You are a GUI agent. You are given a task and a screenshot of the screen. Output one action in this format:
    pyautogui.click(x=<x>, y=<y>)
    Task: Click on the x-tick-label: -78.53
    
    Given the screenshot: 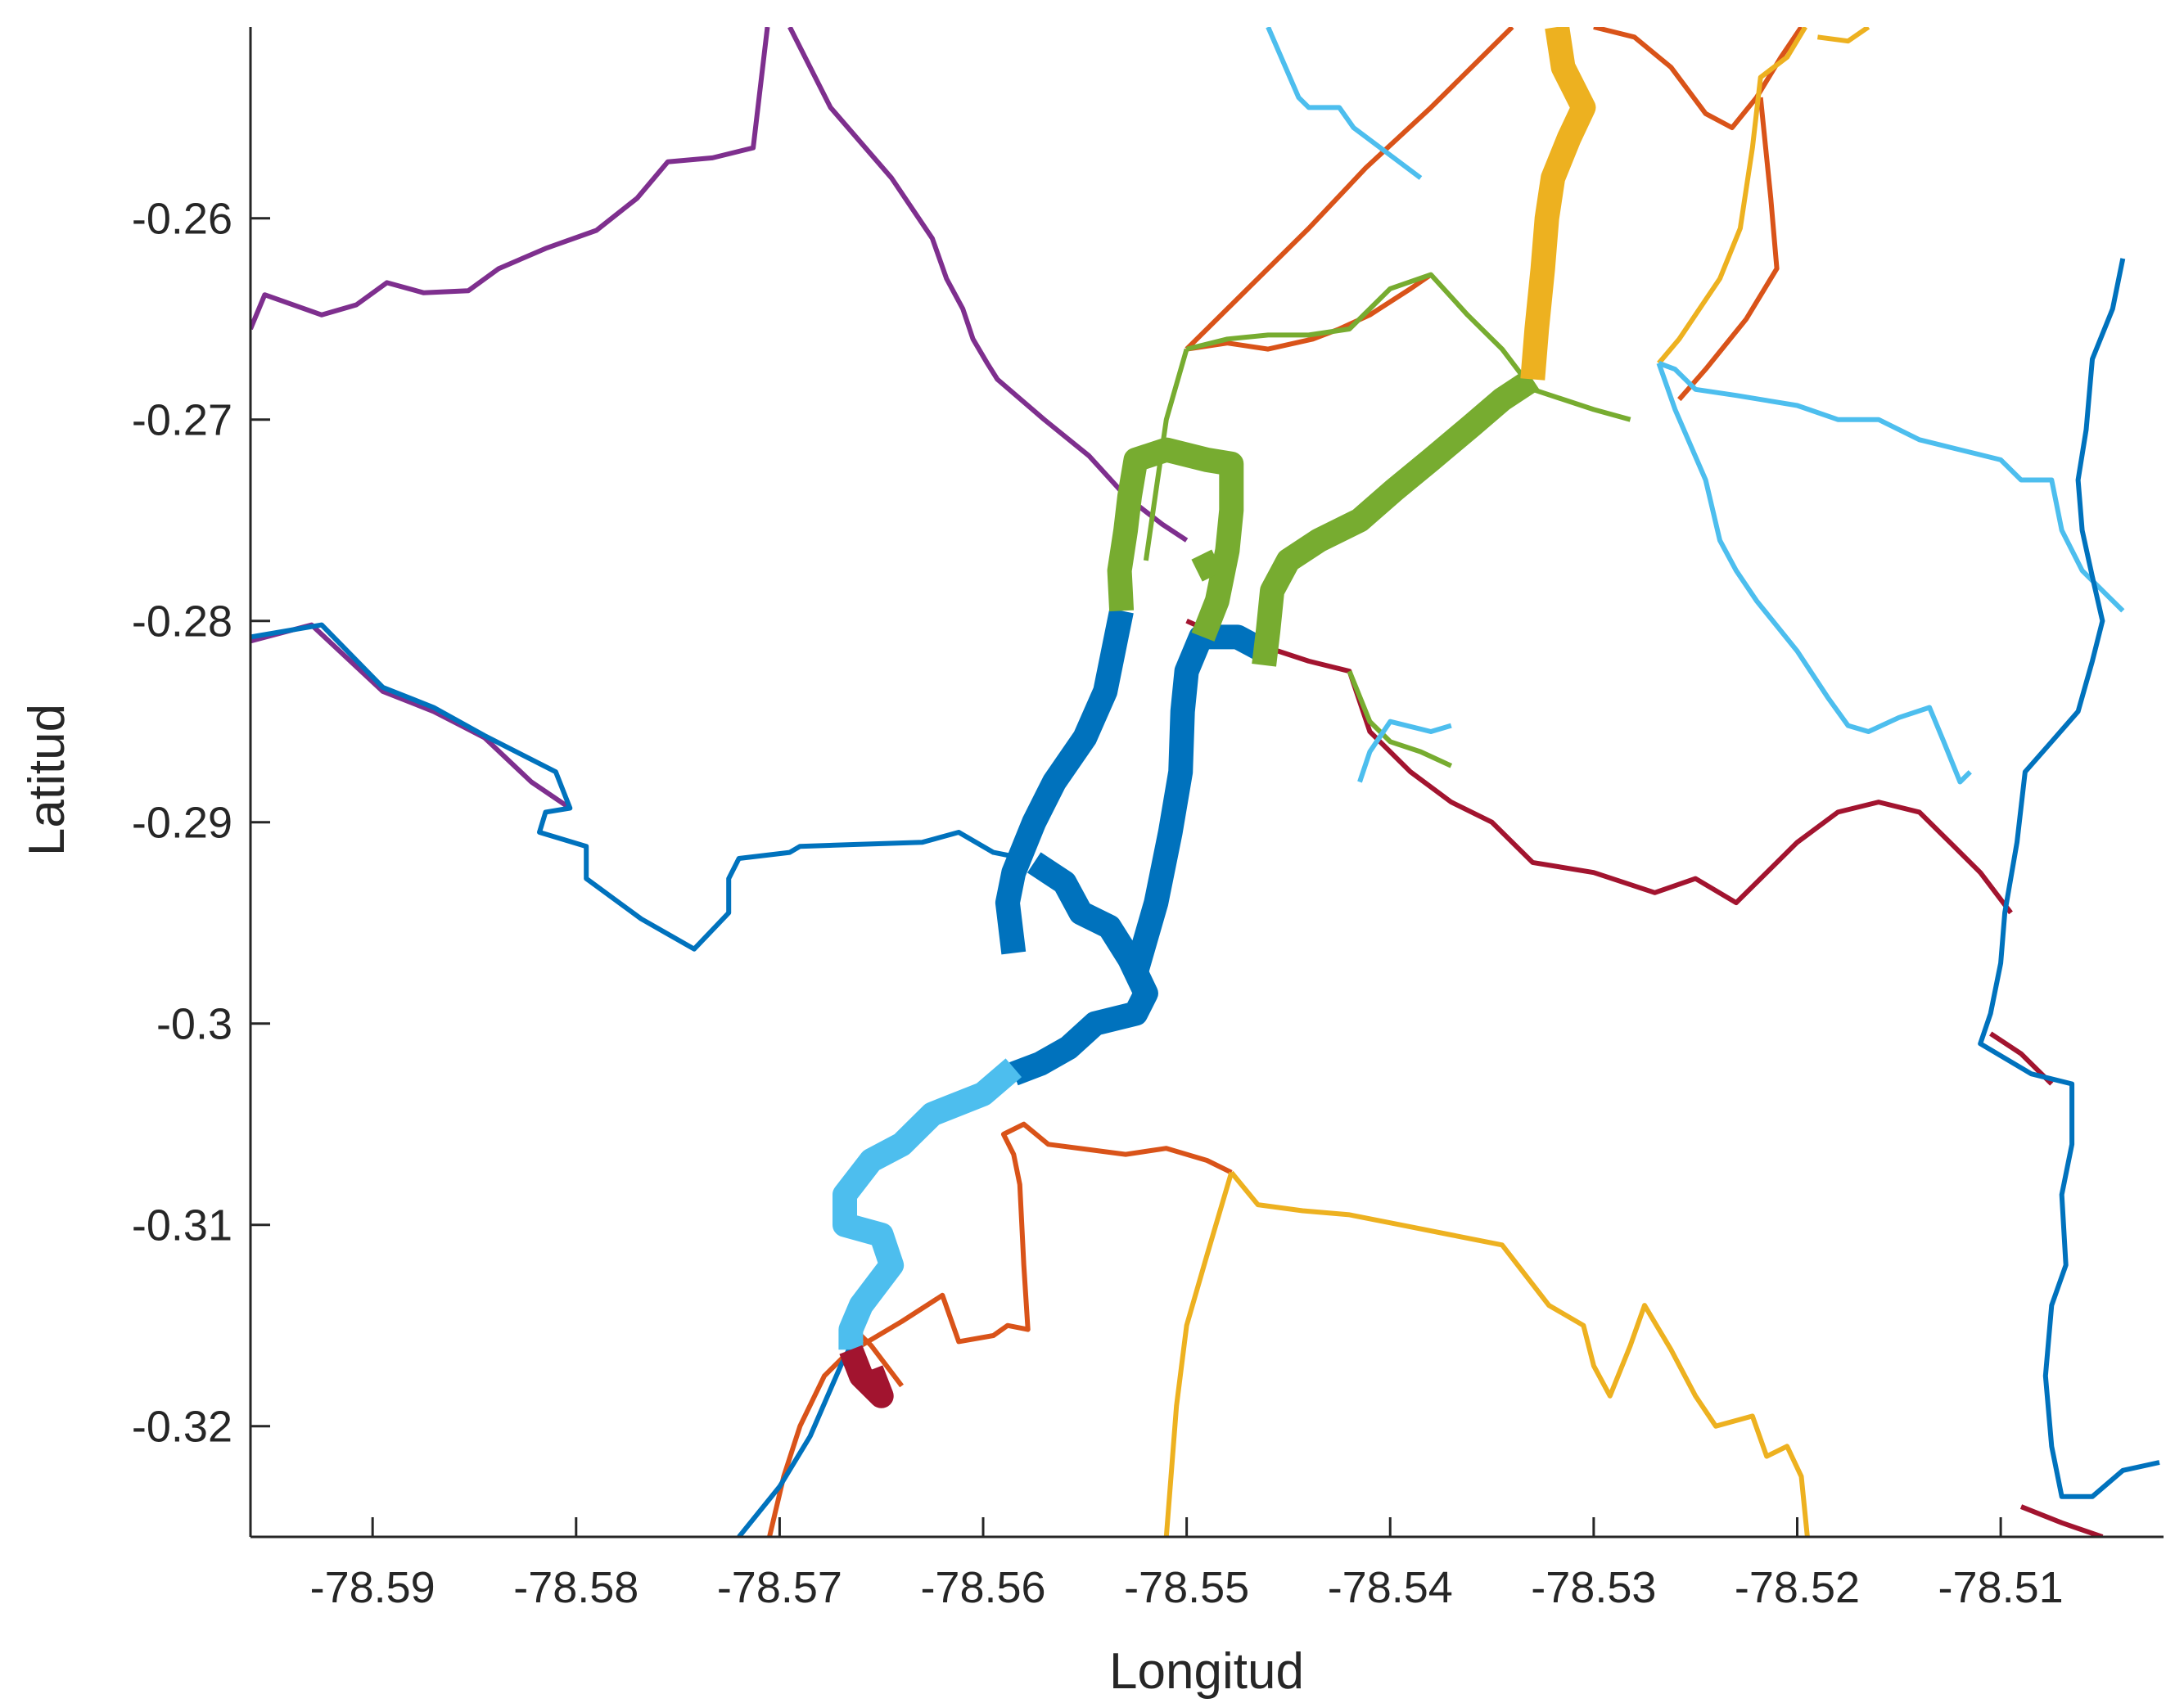 What is the action you would take?
    pyautogui.click(x=1594, y=1587)
    